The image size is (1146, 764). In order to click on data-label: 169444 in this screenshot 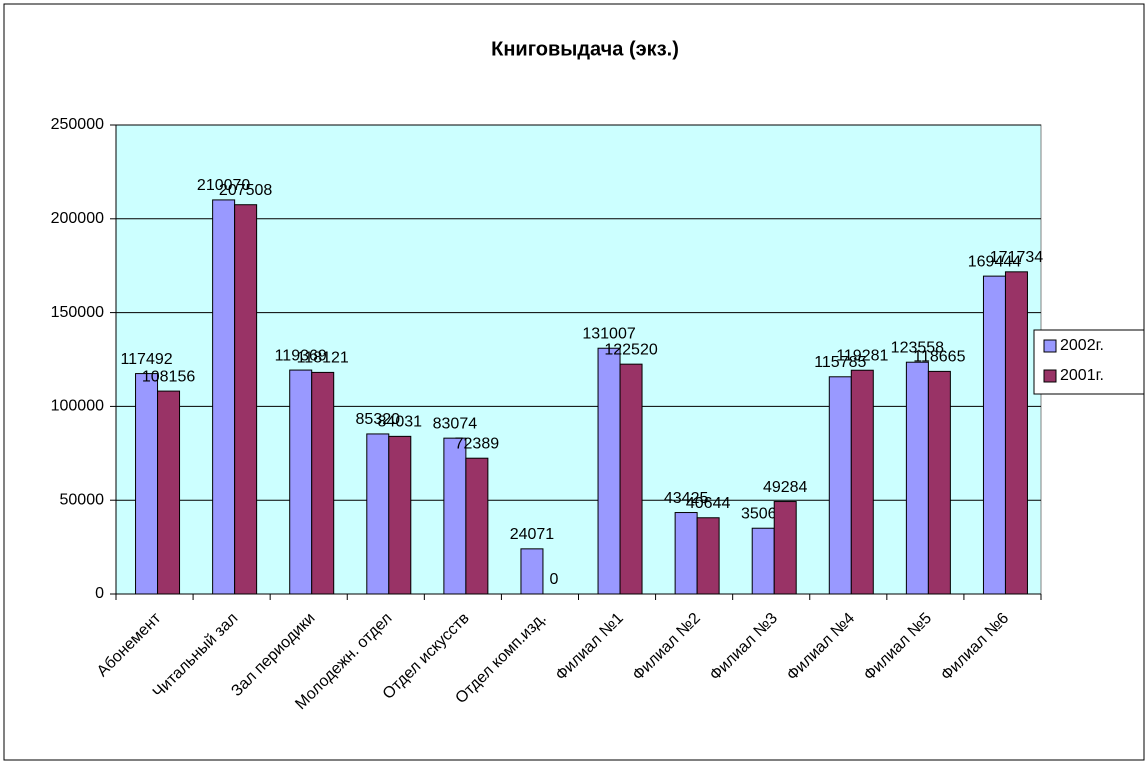, I will do `click(994, 261)`.